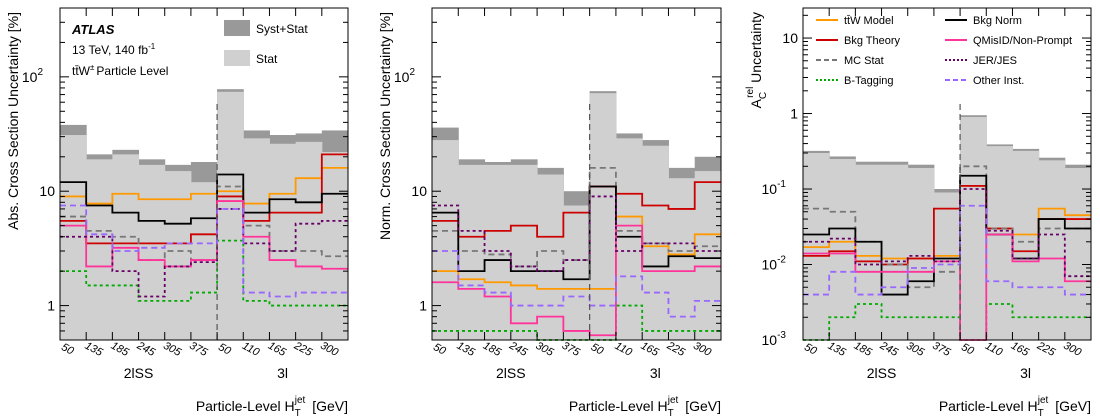 This screenshot has height=418, width=1100. I want to click on legend-qmis-label: QMisID/Non-Prompt, so click(1022, 41).